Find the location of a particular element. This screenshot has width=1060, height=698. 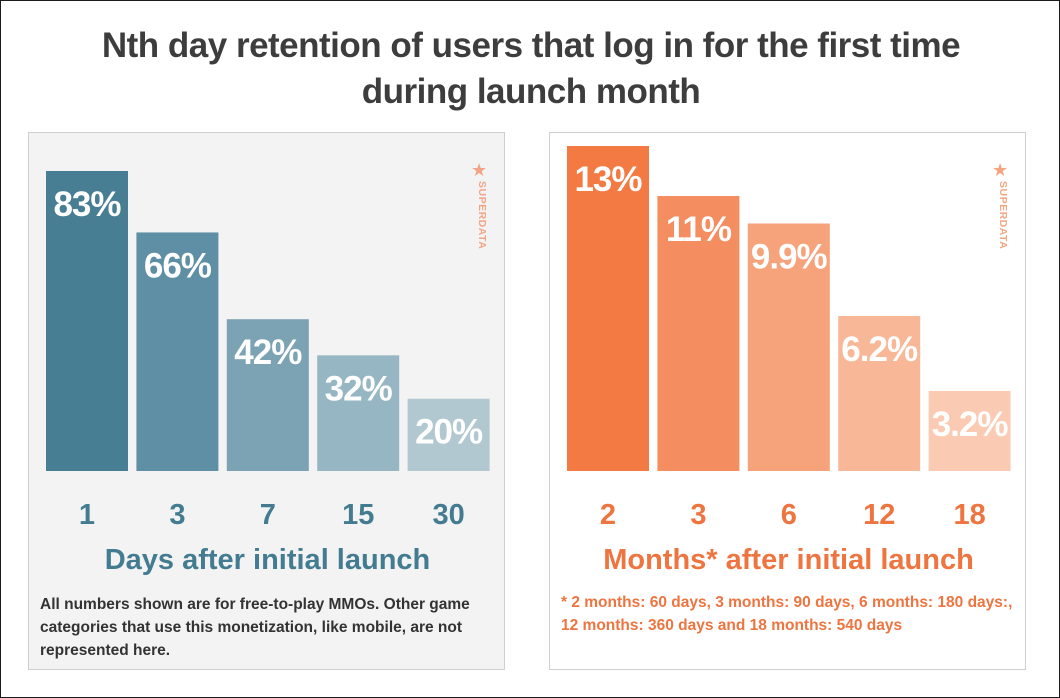

months-data-label-6: 9.9% is located at coordinates (789, 257).